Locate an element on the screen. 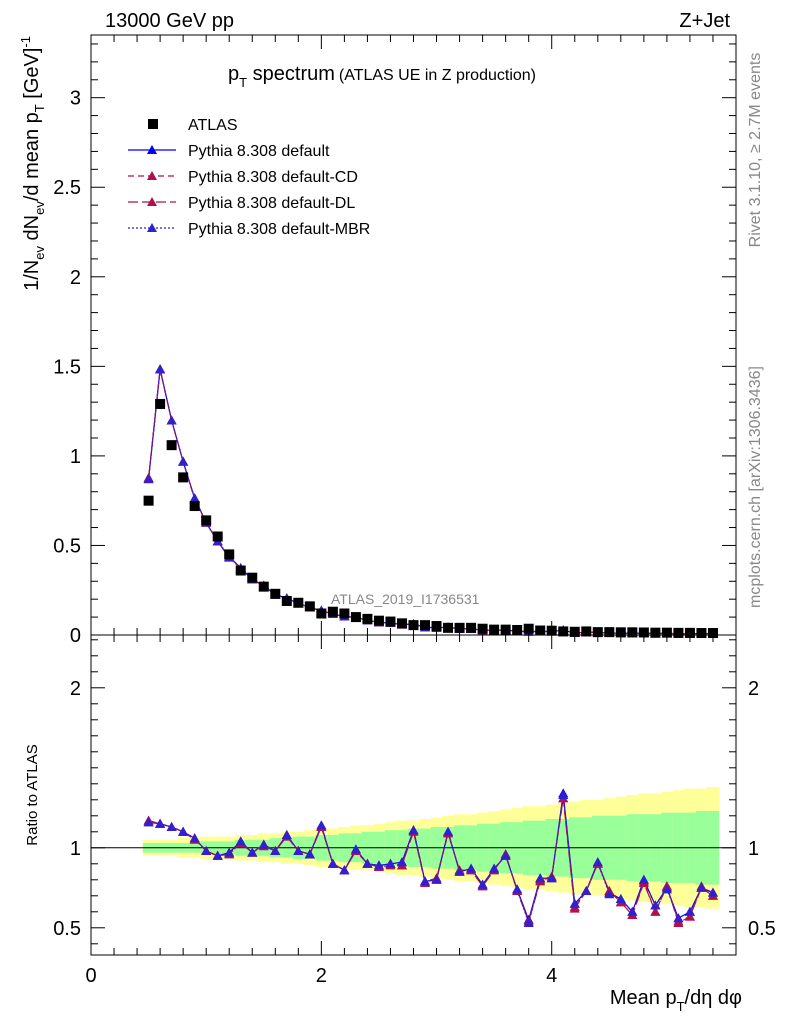  y-axis-label-upper: 1/Nev dNev/d mean pT [GeV]-1 is located at coordinates (32, 163).